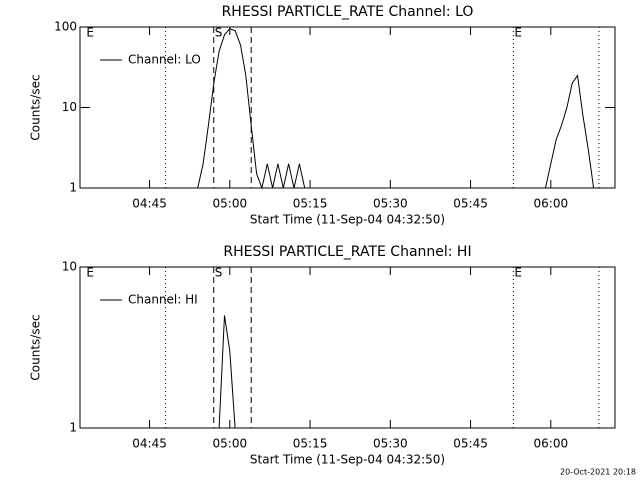 The height and width of the screenshot is (480, 640). I want to click on chart-title: RHESSI PARTICLE_RATE Channel: HI, so click(347, 252).